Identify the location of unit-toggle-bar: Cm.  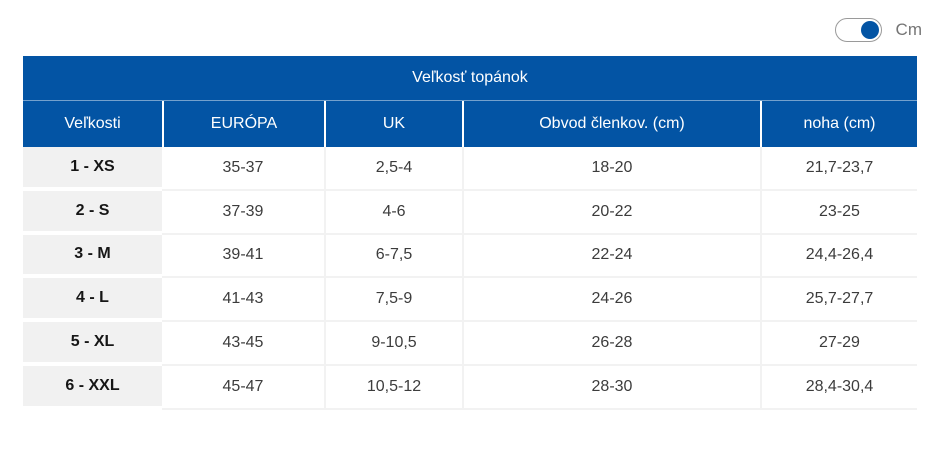
(878, 30).